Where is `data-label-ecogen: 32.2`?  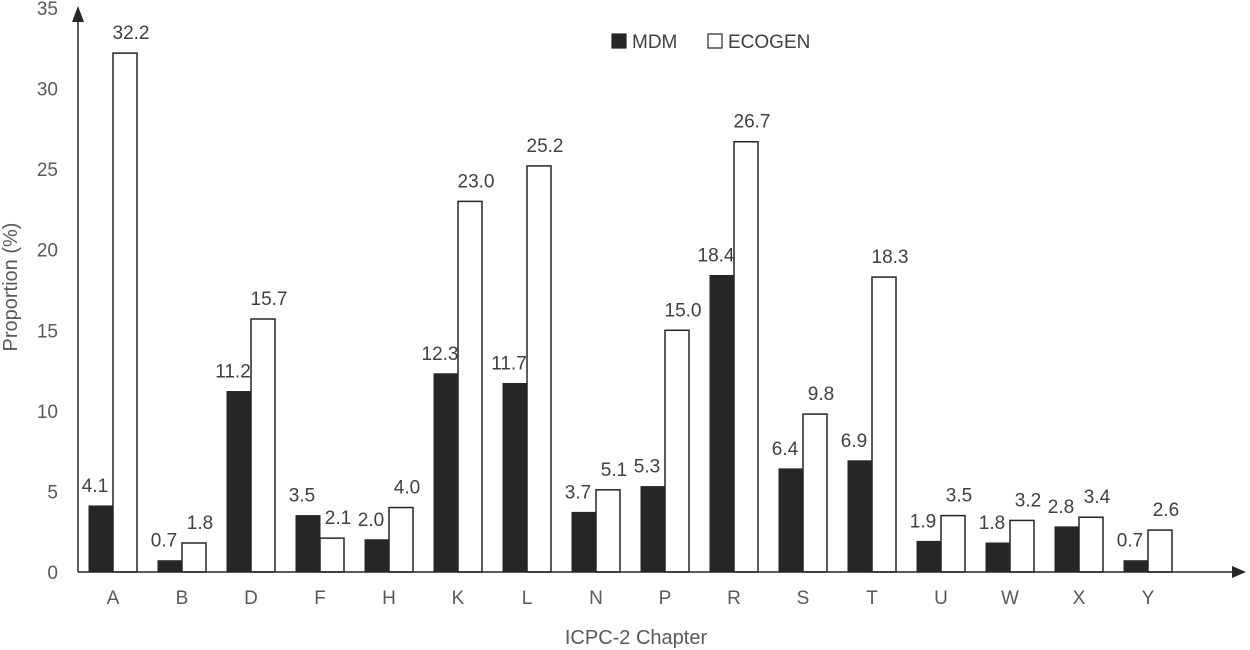 data-label-ecogen: 32.2 is located at coordinates (131, 33).